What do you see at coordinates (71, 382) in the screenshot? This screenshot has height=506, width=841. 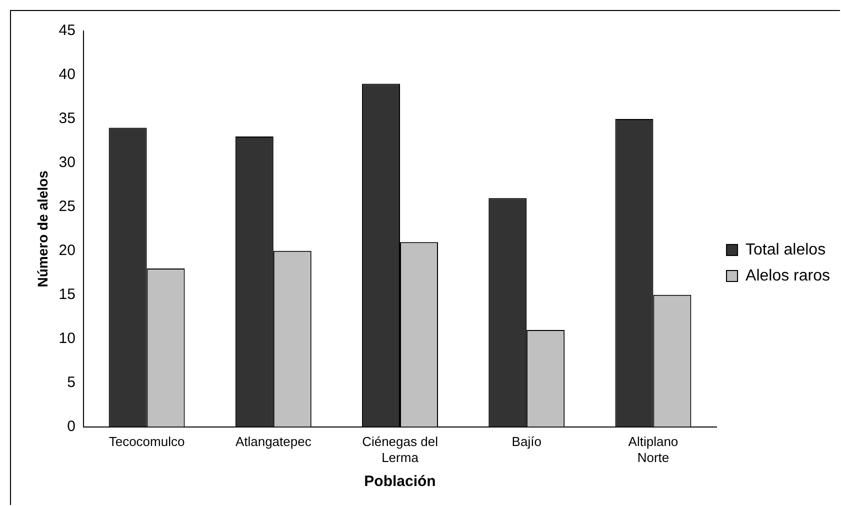 I see `y-tick-label: 5` at bounding box center [71, 382].